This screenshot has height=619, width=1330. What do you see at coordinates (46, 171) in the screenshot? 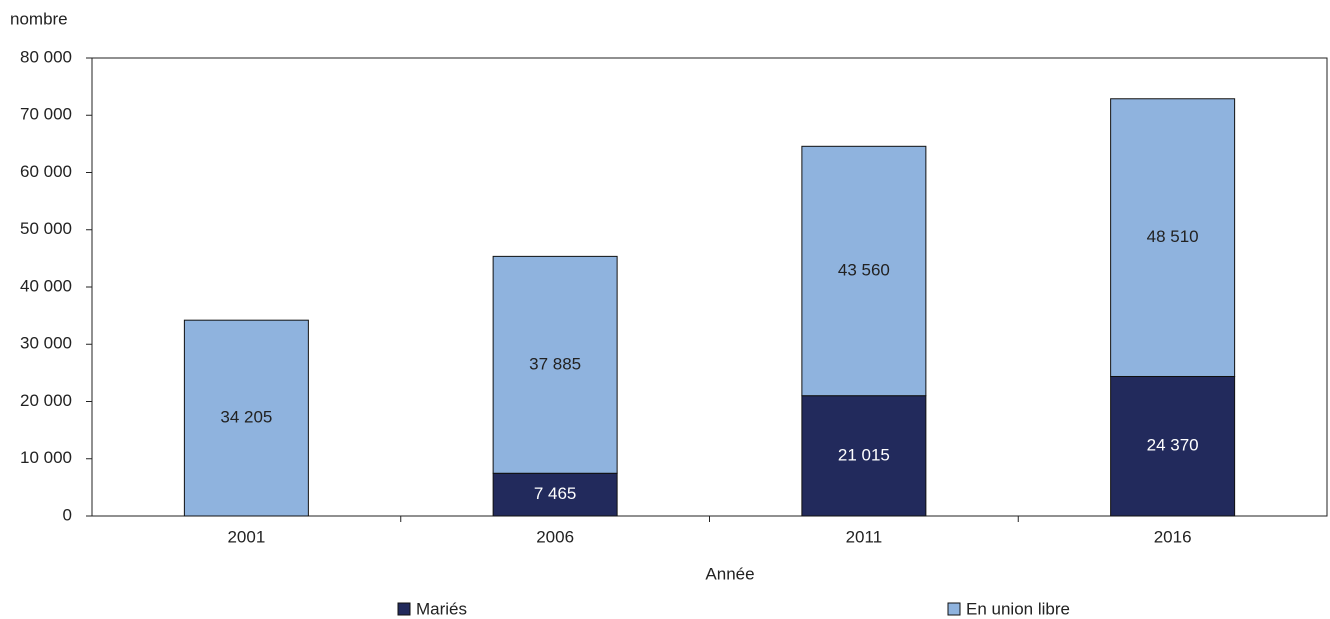
I see `y-tick-label: 60 000` at bounding box center [46, 171].